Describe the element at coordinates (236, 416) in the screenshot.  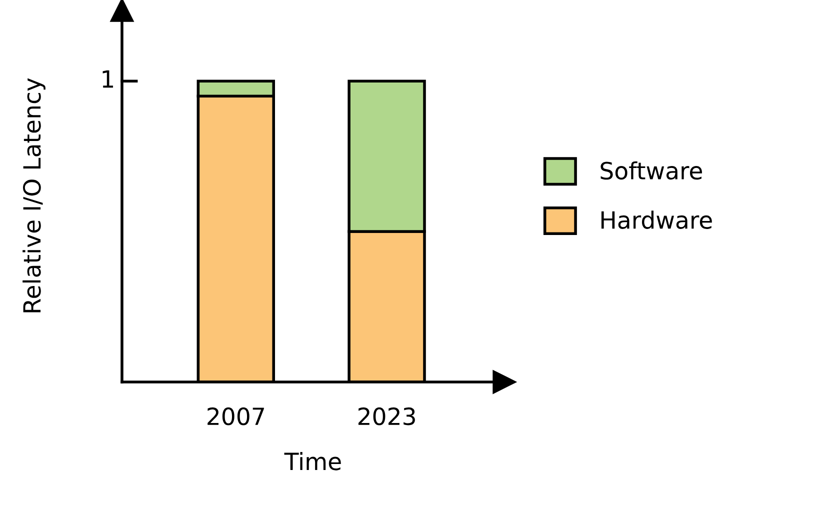
I see `x-tick-label: 2007` at that location.